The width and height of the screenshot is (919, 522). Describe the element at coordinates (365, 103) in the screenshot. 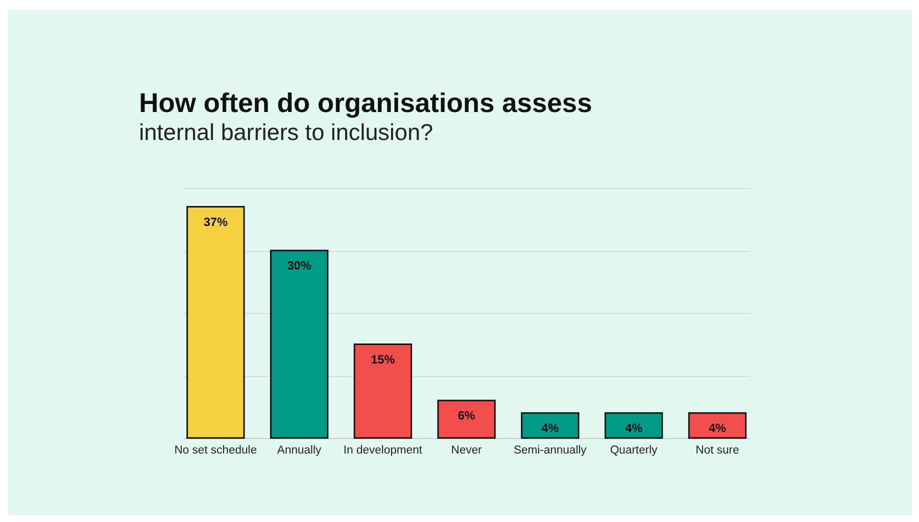

I see `chart-title: How often do organisations assess` at that location.